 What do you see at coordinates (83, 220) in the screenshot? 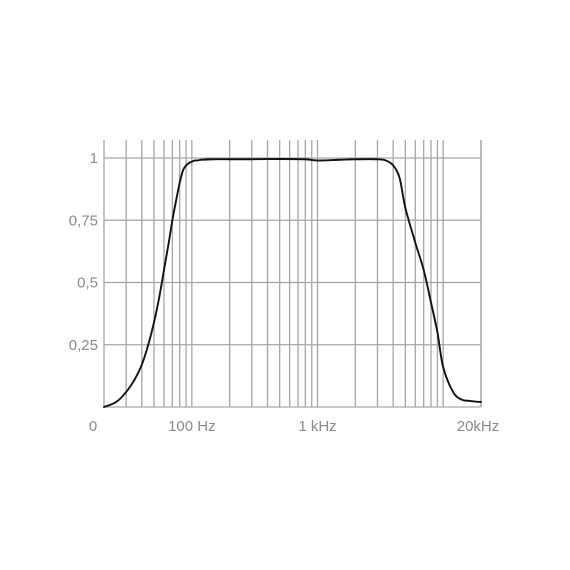
I see `y-tick-label: 0,75` at bounding box center [83, 220].